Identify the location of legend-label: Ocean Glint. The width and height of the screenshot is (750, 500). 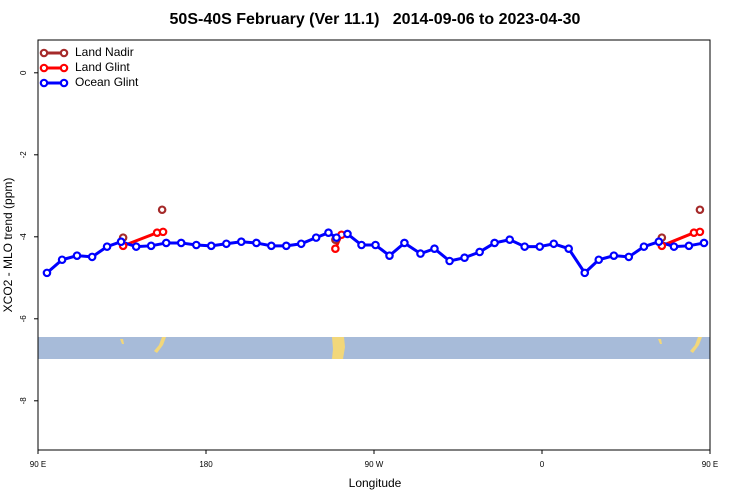
(107, 82).